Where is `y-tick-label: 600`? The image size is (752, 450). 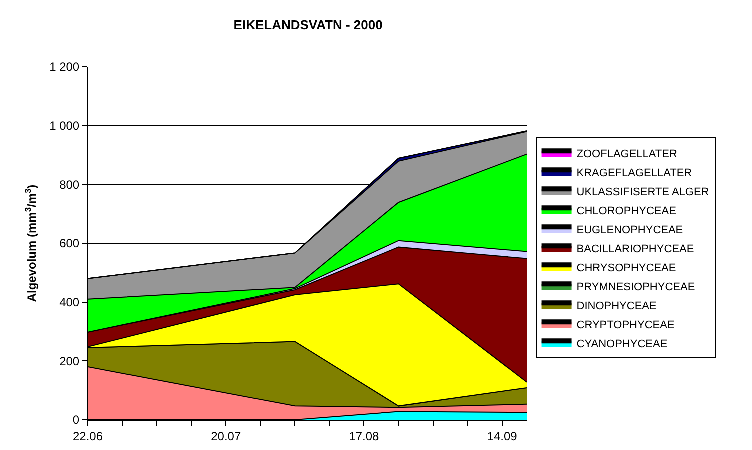
y-tick-label: 600 is located at coordinates (70, 243).